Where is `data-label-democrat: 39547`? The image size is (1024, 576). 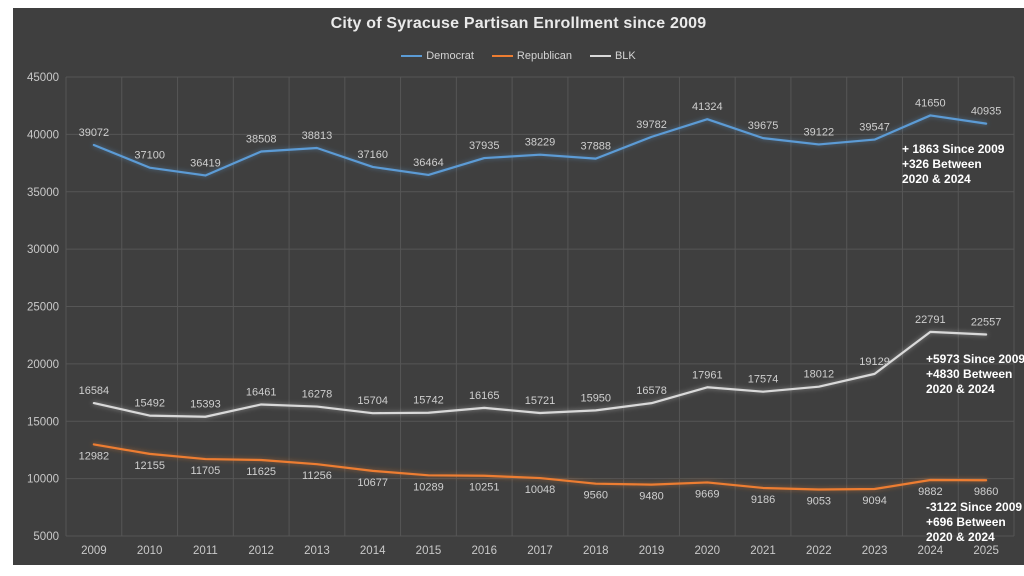 data-label-democrat: 39547 is located at coordinates (874, 128).